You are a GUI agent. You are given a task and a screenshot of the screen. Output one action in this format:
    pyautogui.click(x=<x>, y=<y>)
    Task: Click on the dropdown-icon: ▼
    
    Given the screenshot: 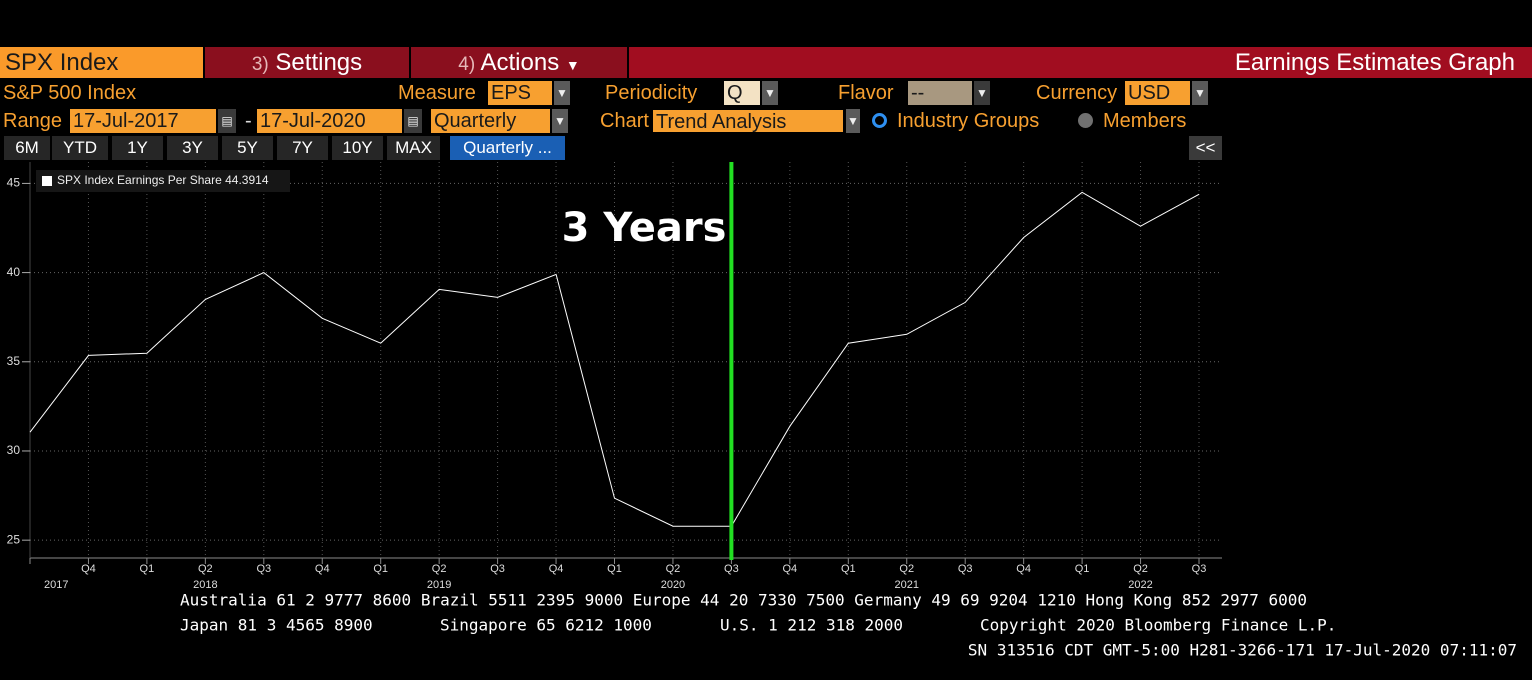 What is the action you would take?
    pyautogui.click(x=572, y=65)
    